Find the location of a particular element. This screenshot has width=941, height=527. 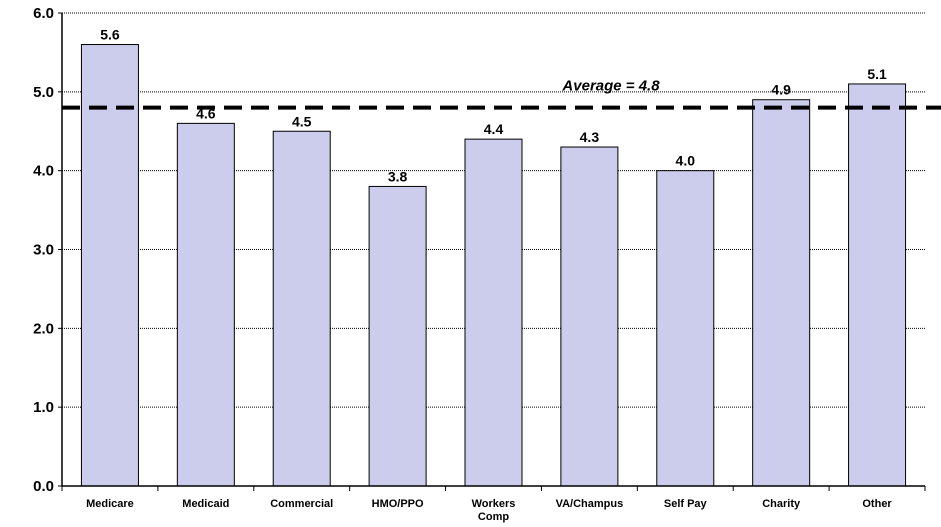

x-tick-label: HMO/PPO is located at coordinates (398, 504).